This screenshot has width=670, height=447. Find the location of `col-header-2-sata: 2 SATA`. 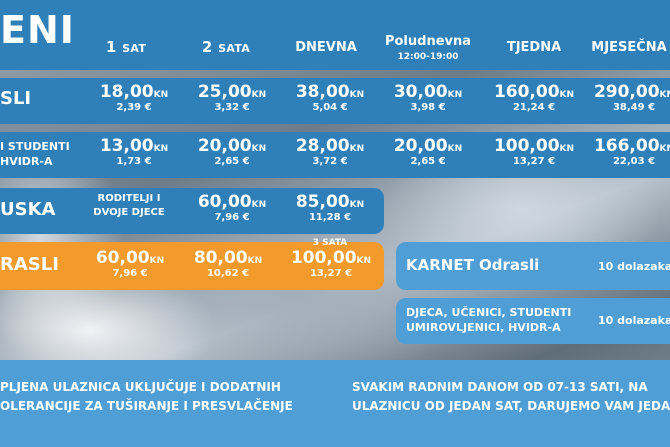

col-header-2-sata: 2 SATA is located at coordinates (226, 47).